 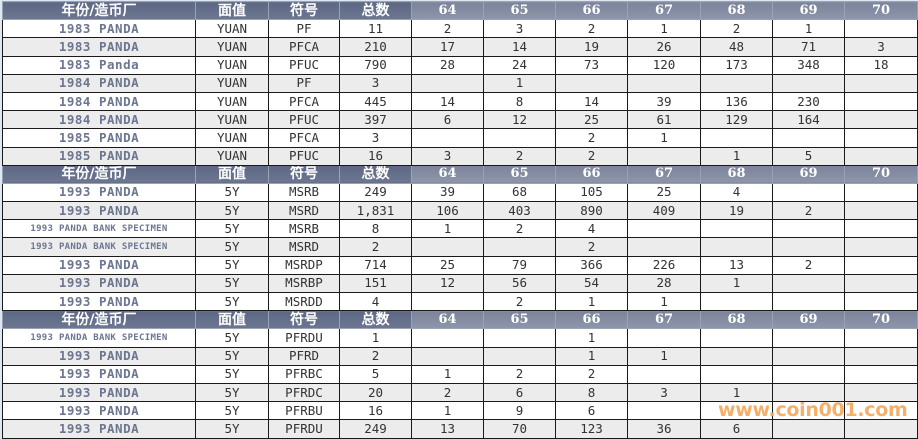 What do you see at coordinates (460, 338) in the screenshot?
I see `table-row: 1993 PANDA BANK SPECIMEN 5Y PFRDU 1 1` at bounding box center [460, 338].